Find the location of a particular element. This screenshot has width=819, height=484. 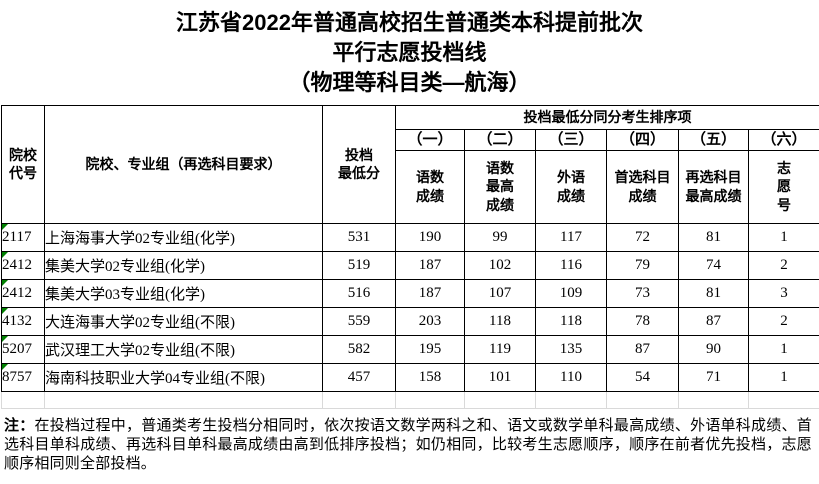

cell-tiebreak-4: 72 is located at coordinates (642, 237).